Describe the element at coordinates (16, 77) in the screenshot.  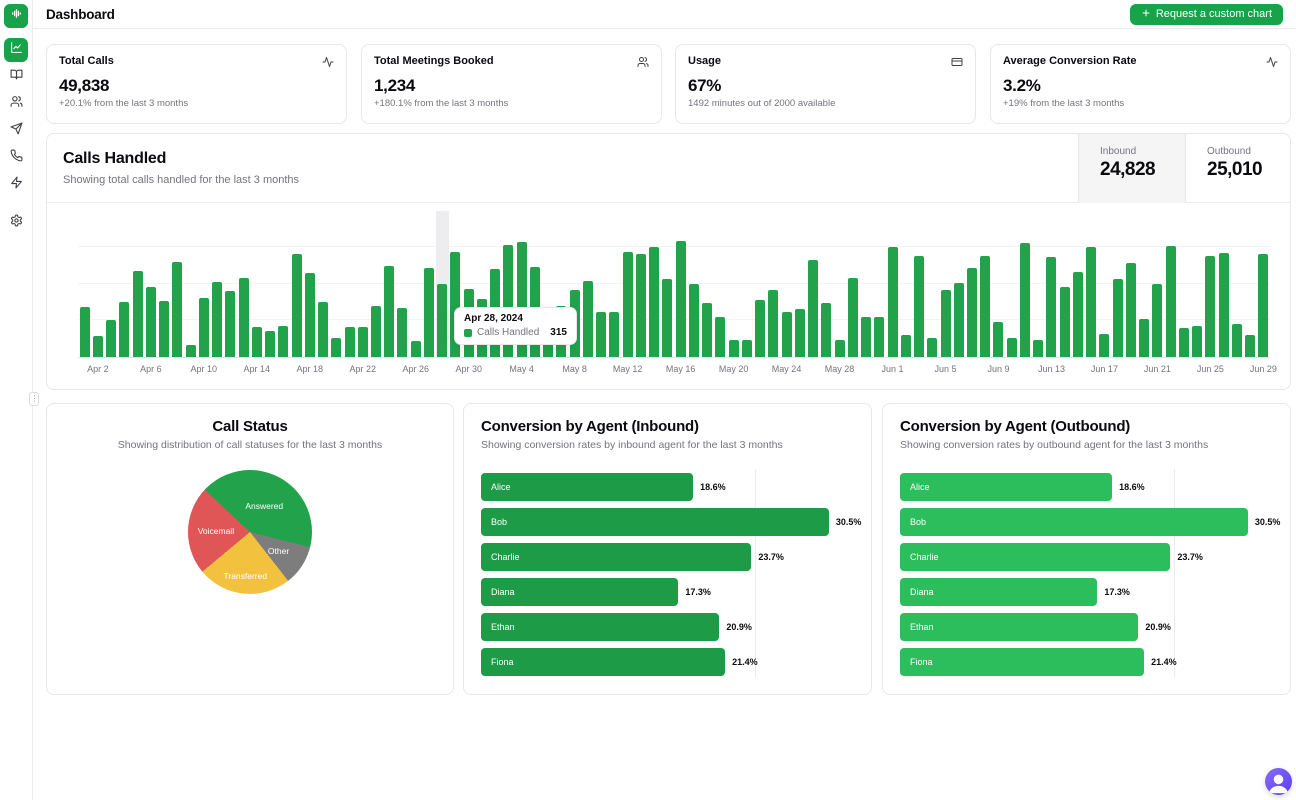
I see `sidebar-item-knowledge` at that location.